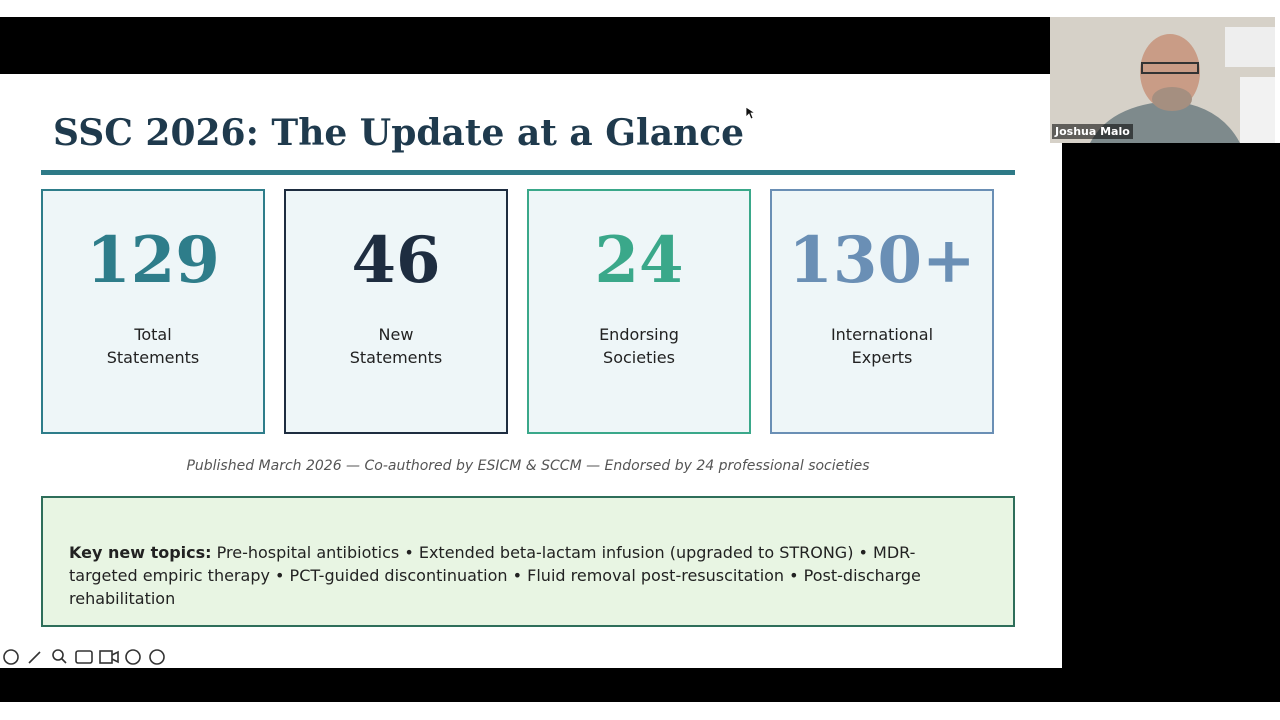  I want to click on label-line: New, so click(396, 334).